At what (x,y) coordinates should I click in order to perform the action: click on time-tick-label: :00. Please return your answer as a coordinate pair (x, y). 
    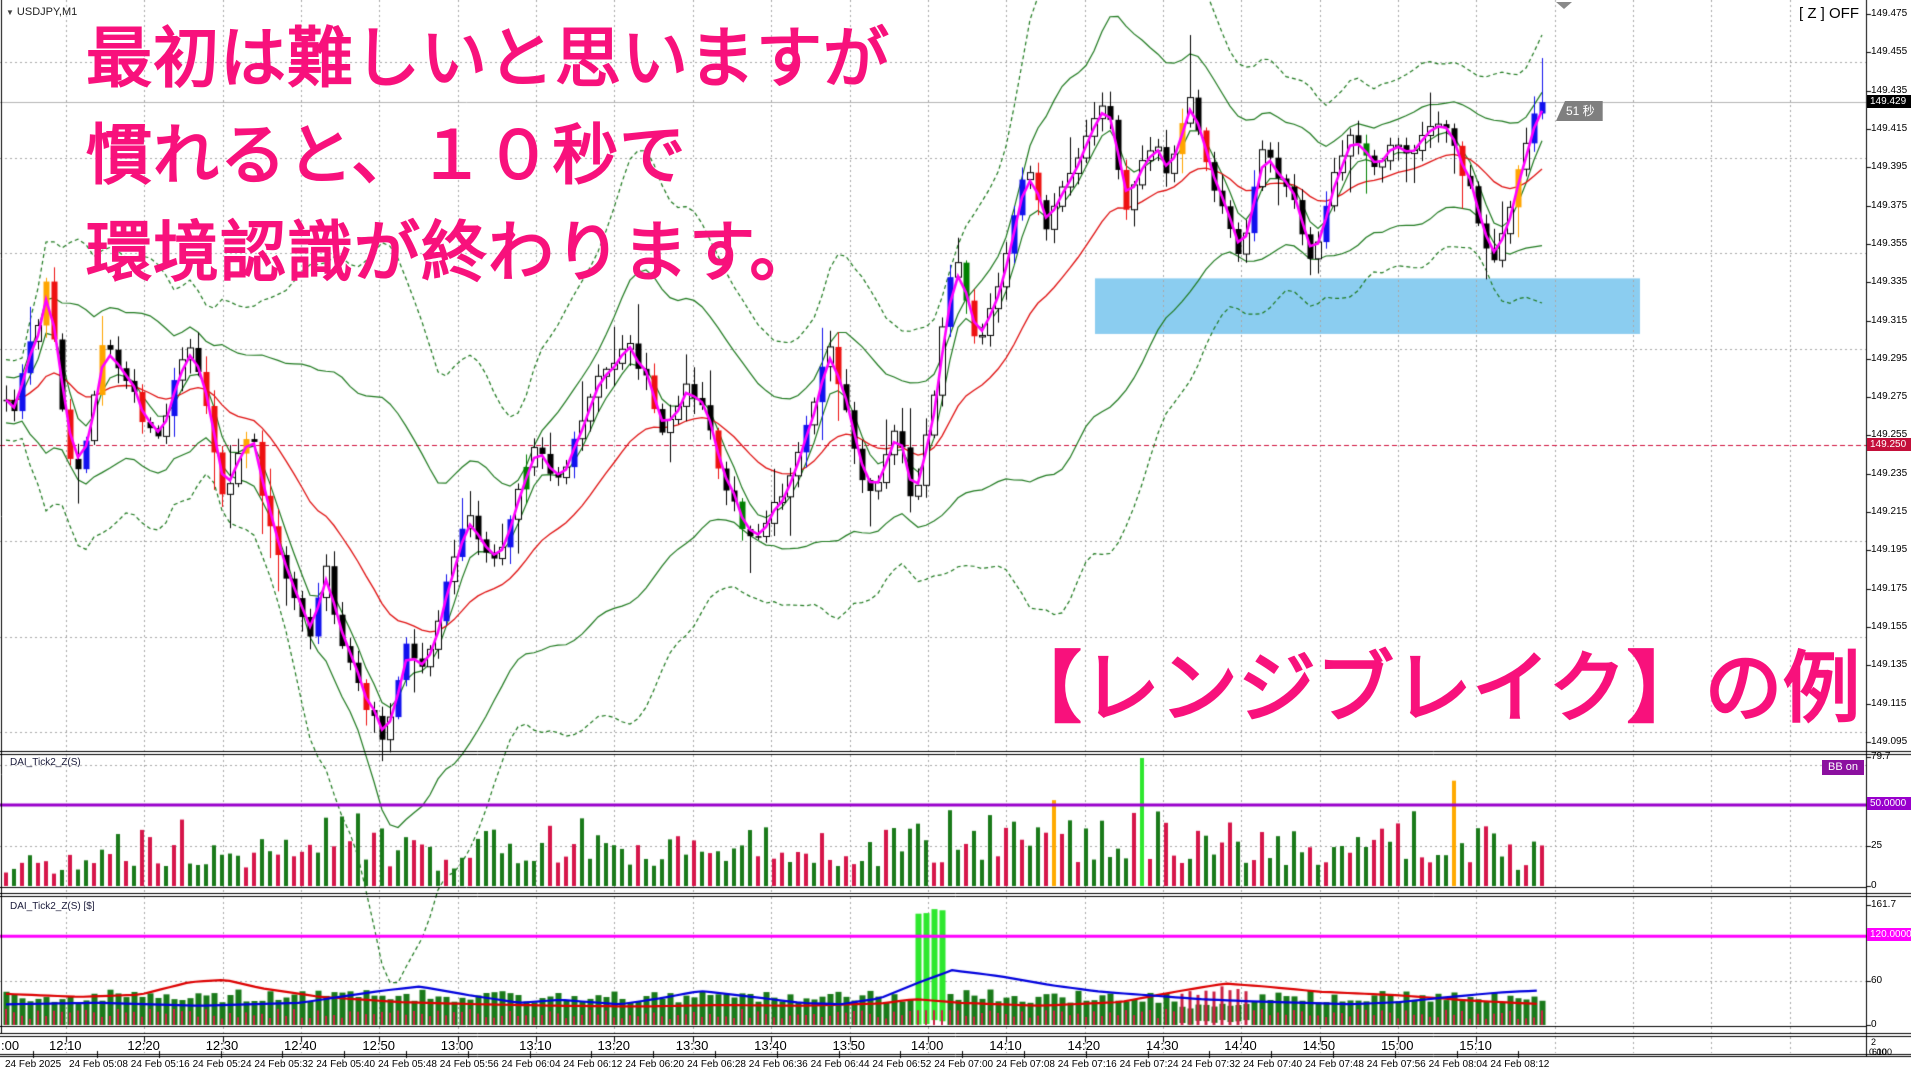
    Looking at the image, I should click on (10, 1045).